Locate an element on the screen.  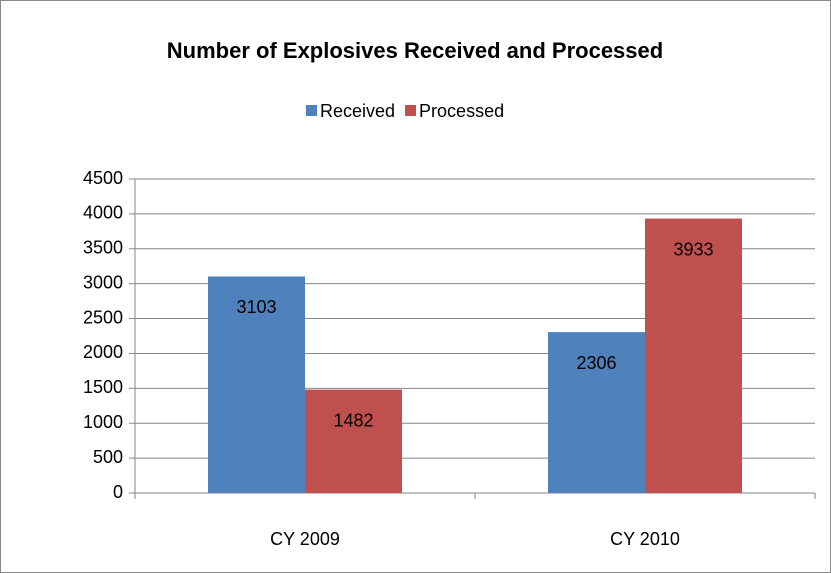
y-tick-label: 2000 is located at coordinates (103, 352).